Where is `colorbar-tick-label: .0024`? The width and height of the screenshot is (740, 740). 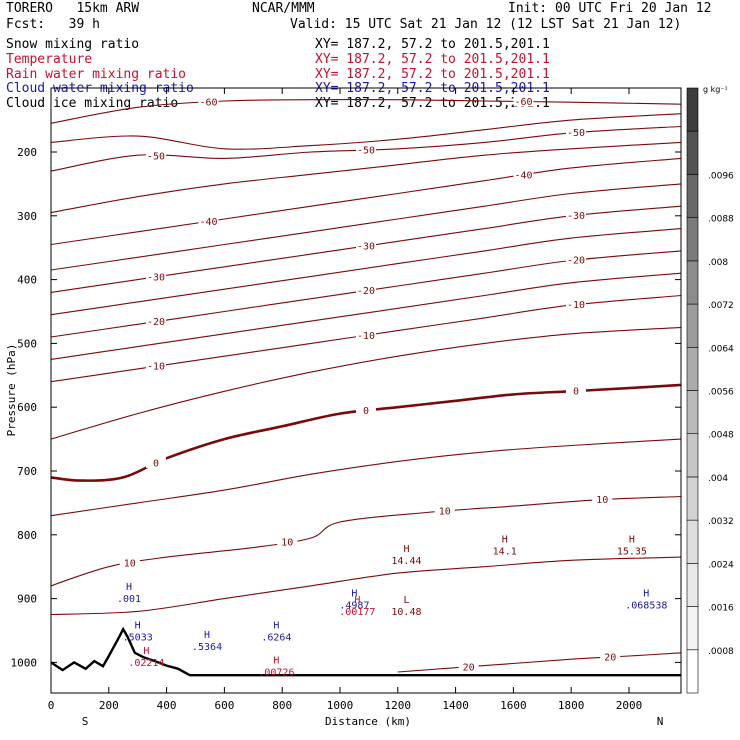 colorbar-tick-label: .0024 is located at coordinates (721, 565).